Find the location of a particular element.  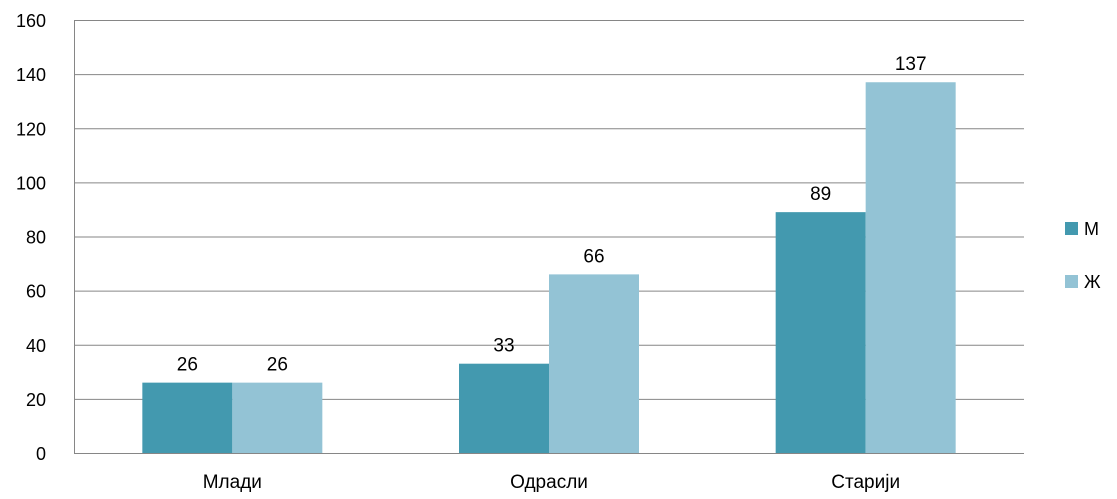

data-label-m-2: 89 is located at coordinates (820, 194).